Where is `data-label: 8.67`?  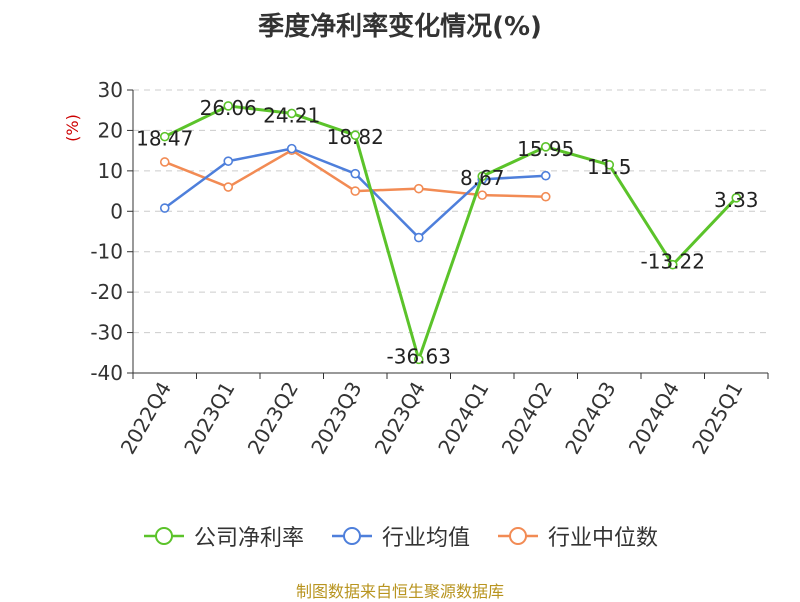 data-label: 8.67 is located at coordinates (482, 178).